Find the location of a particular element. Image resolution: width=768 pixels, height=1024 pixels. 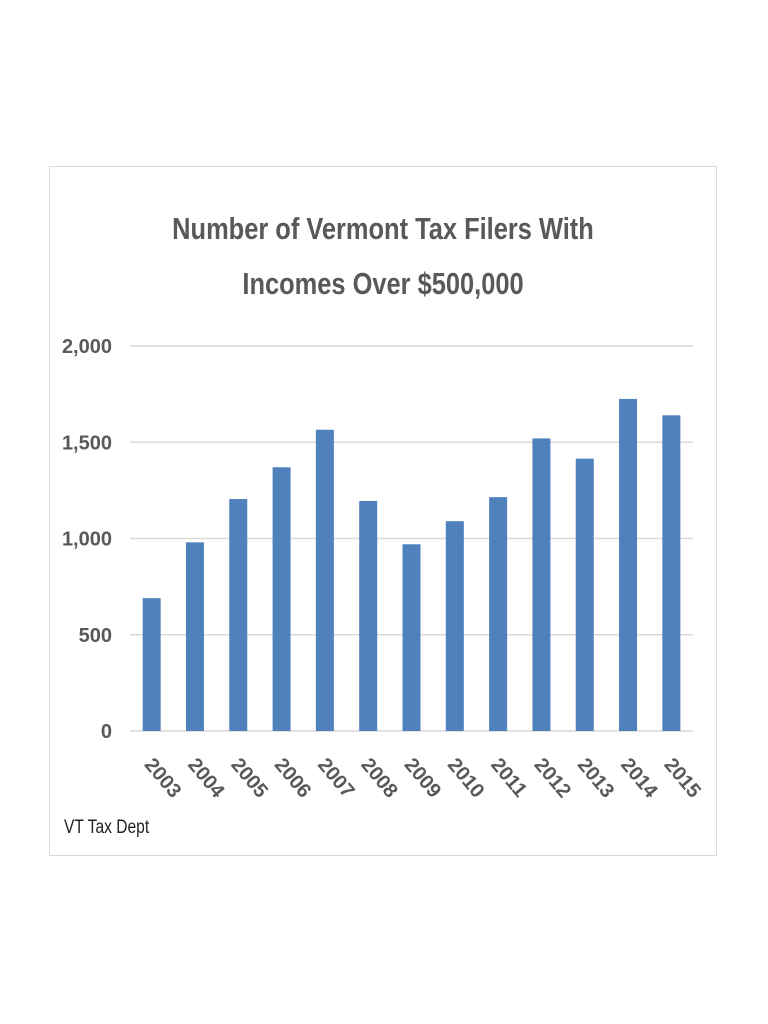

chart-title-line-2: Incomes Over $500,000 is located at coordinates (383, 283).